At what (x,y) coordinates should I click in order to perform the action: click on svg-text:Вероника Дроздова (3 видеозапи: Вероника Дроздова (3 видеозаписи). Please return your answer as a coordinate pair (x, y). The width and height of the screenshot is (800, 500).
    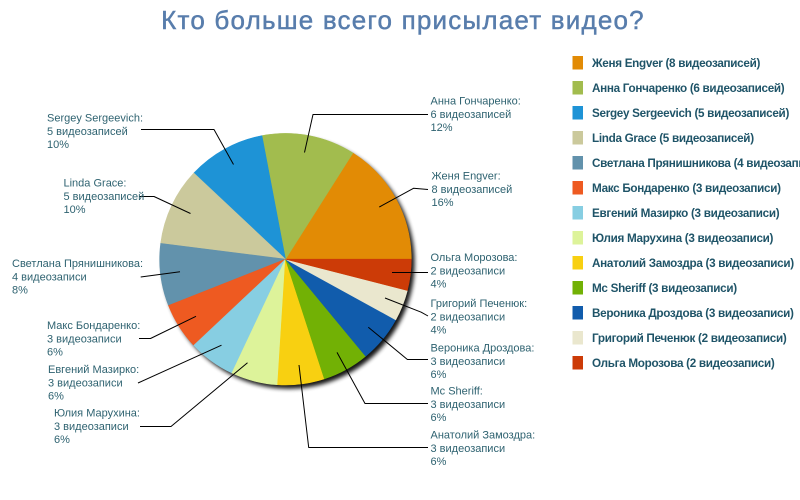
    Looking at the image, I should click on (693, 313).